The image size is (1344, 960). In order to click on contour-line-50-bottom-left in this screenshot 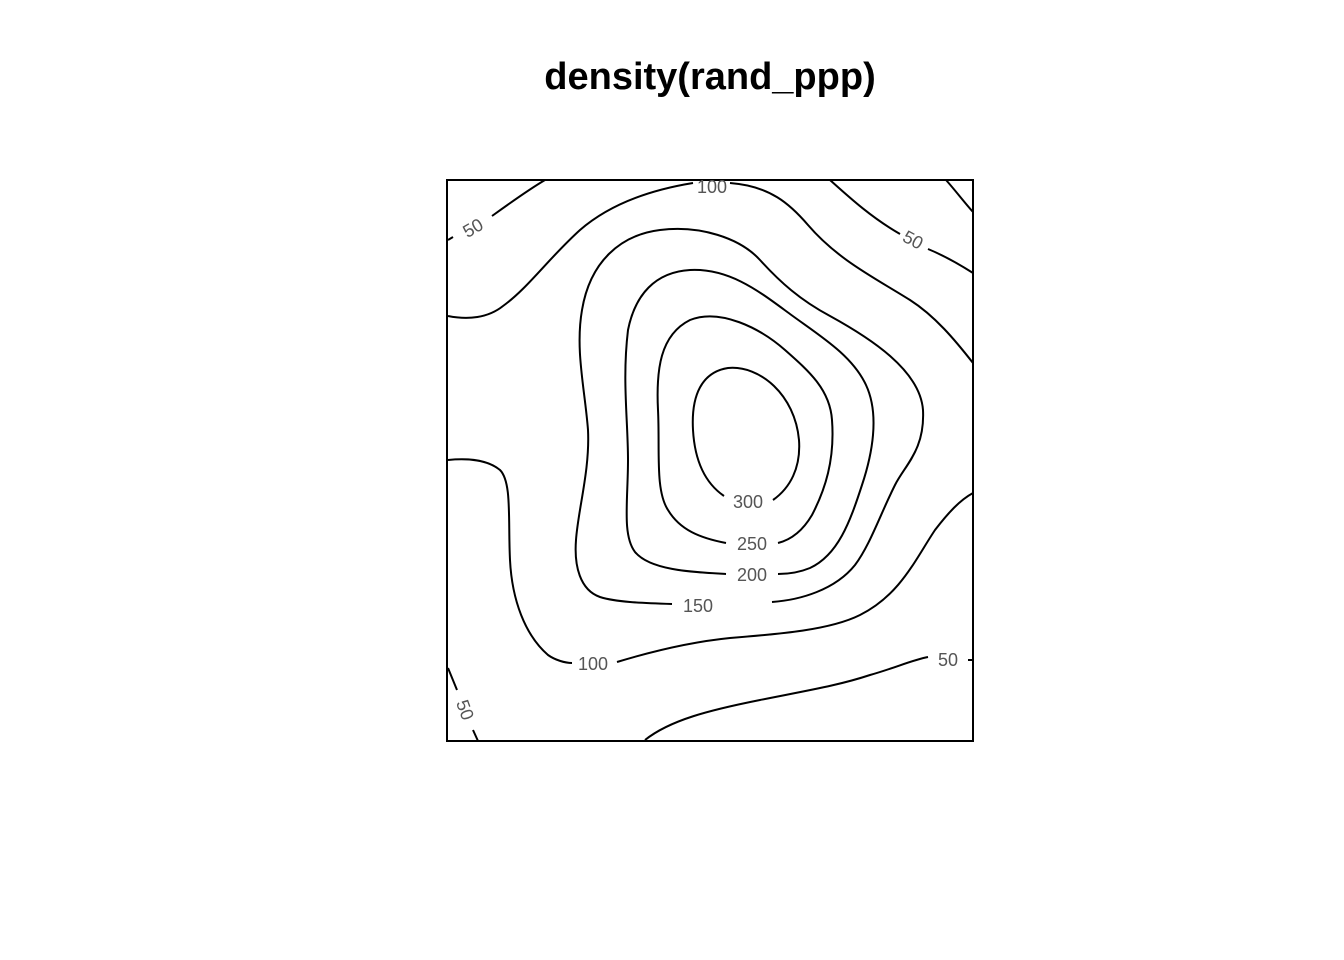, I will do `click(463, 704)`.